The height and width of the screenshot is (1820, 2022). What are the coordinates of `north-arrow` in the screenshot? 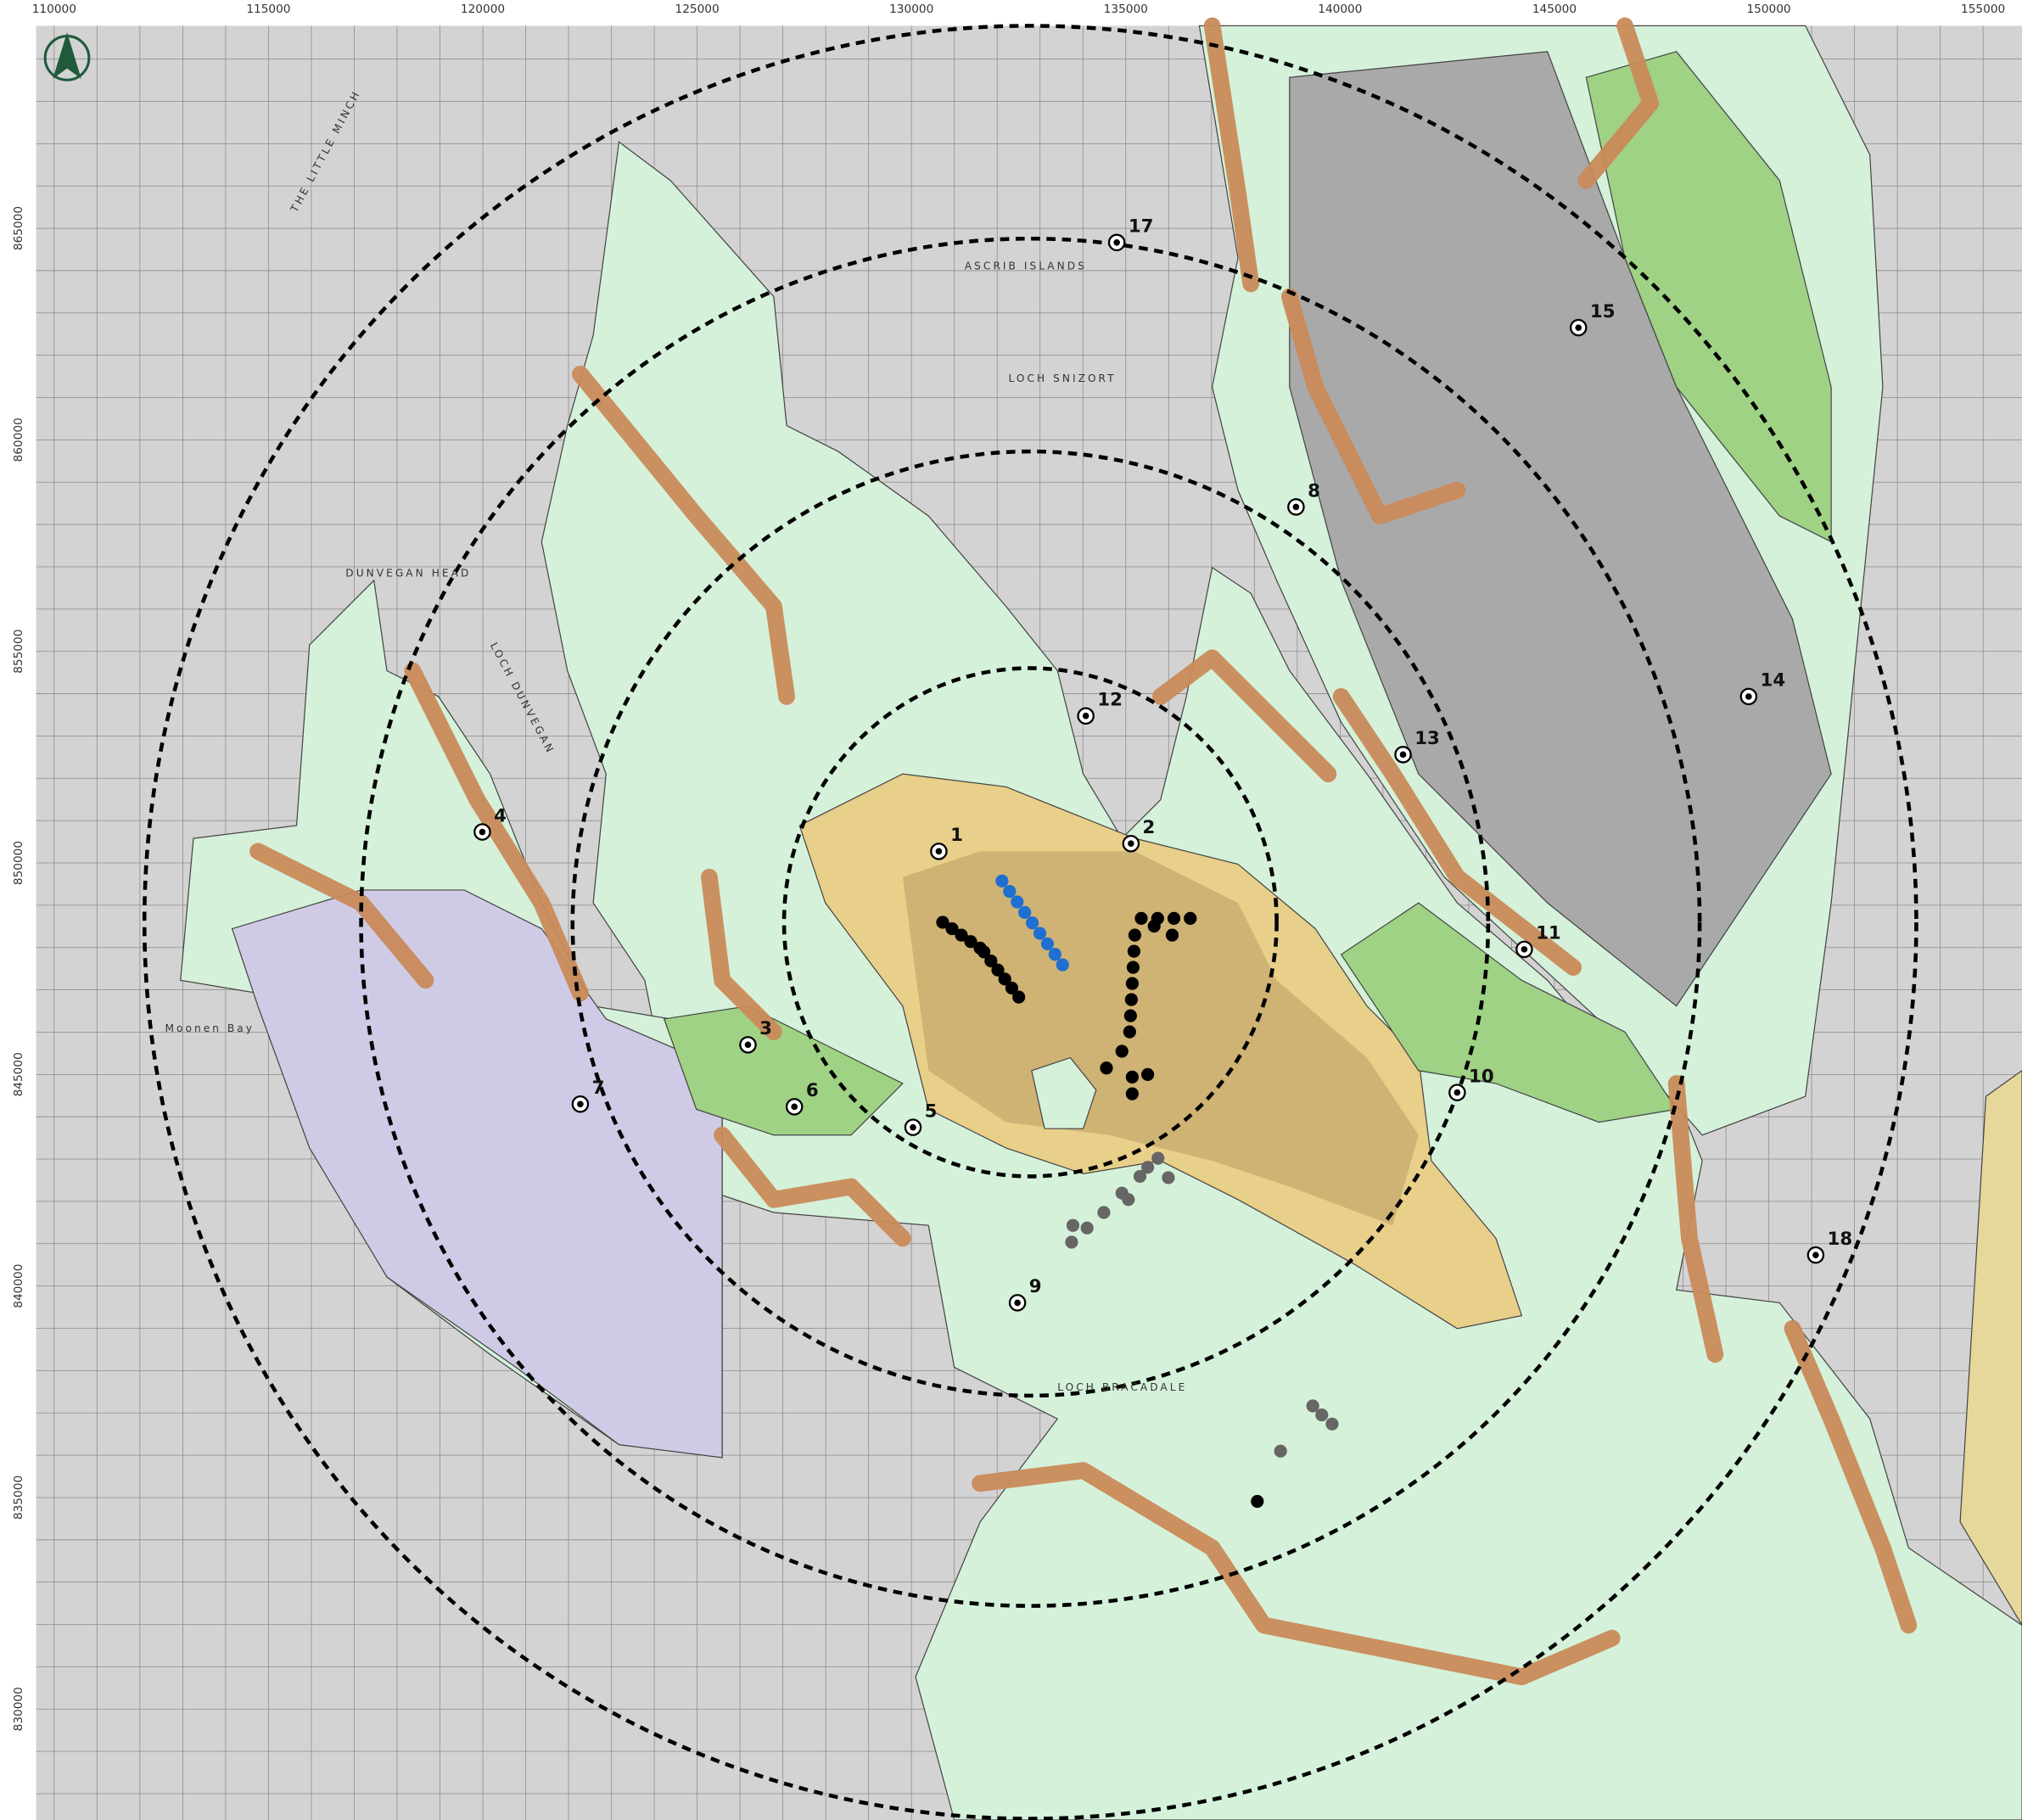 It's located at (67, 57).